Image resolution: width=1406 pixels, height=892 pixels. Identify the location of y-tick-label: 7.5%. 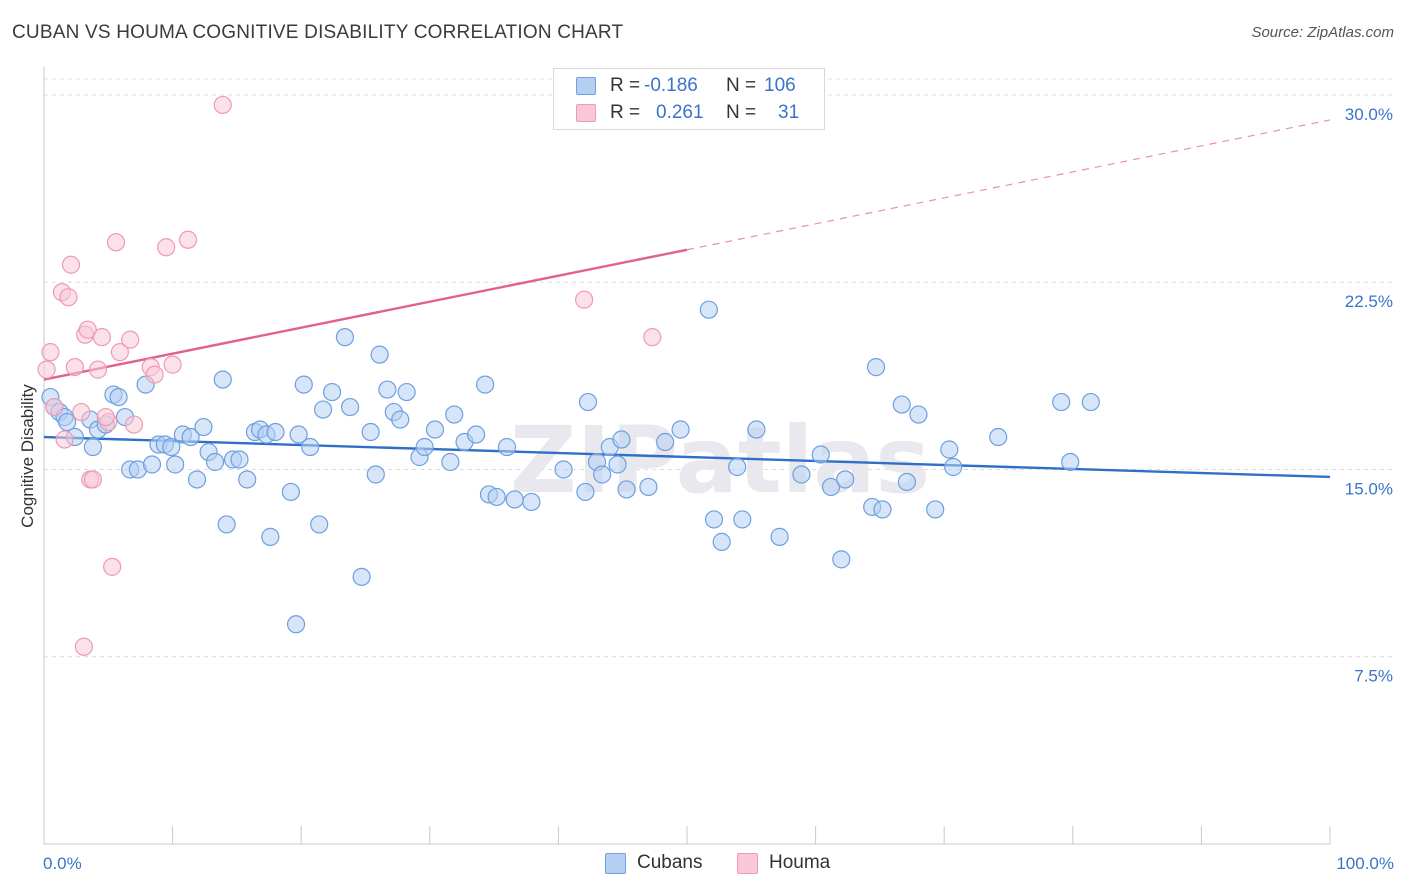
(1373, 676).